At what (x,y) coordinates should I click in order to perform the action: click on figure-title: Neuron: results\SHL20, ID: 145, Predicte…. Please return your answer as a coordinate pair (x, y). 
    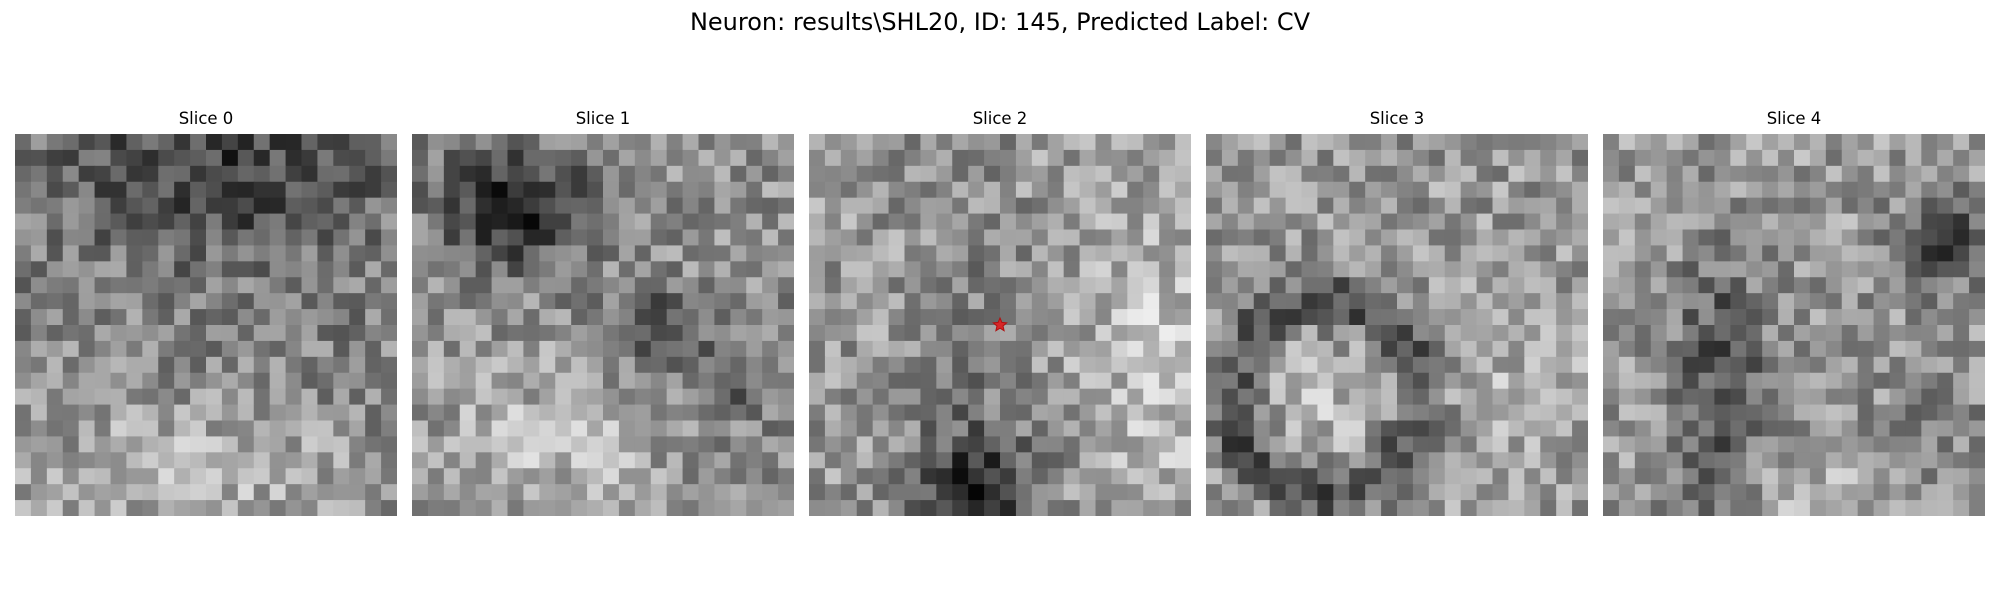
    Looking at the image, I should click on (1000, 22).